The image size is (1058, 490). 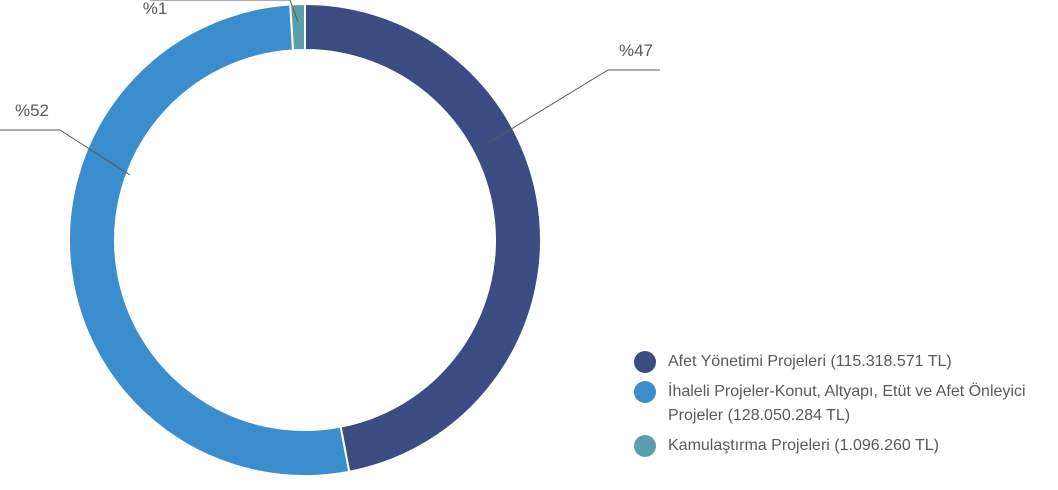 I want to click on legend-item: Kamulaştırma Projeleri (1.096.260 TL), so click(x=844, y=446).